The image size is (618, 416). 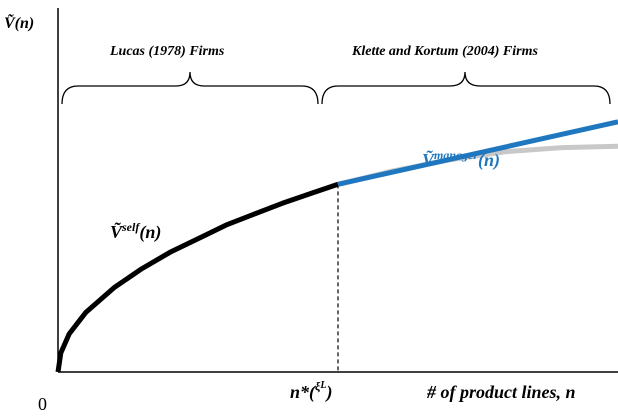 What do you see at coordinates (42, 404) in the screenshot?
I see `origin-label: 0` at bounding box center [42, 404].